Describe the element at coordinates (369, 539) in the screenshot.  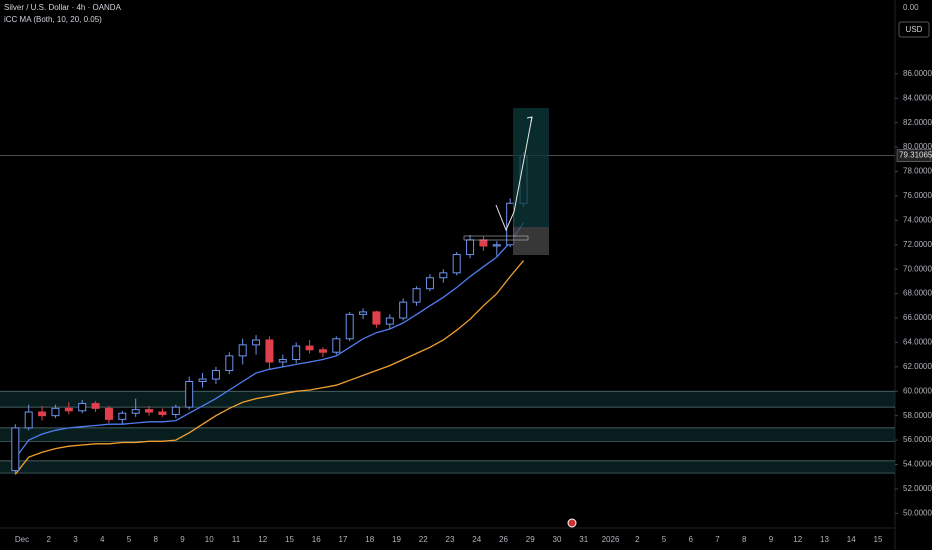
I see `x-tick-label: 18` at that location.